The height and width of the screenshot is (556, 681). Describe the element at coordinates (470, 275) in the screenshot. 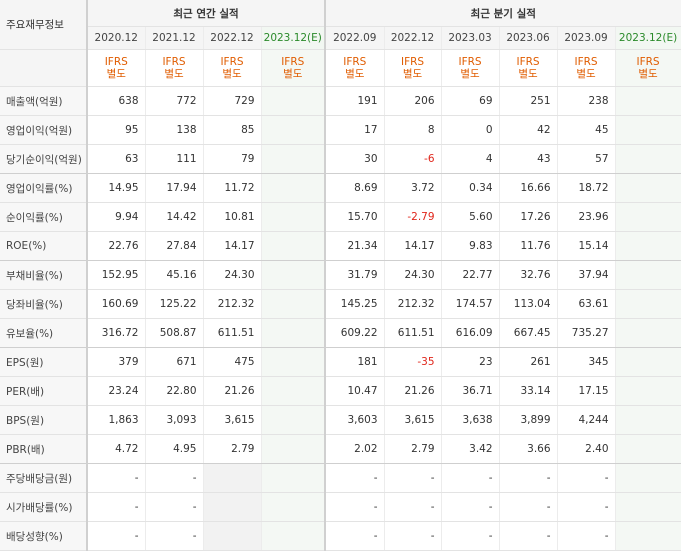

I see `quarterly-value-cell: 22.77` at that location.